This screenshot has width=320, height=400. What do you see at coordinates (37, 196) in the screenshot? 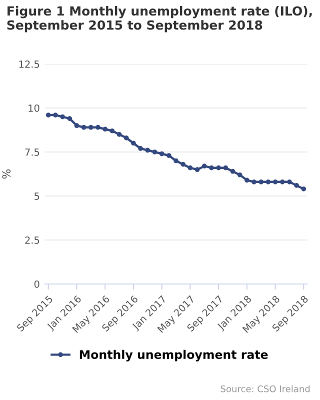
I see `y-tick-label: 5` at bounding box center [37, 196].